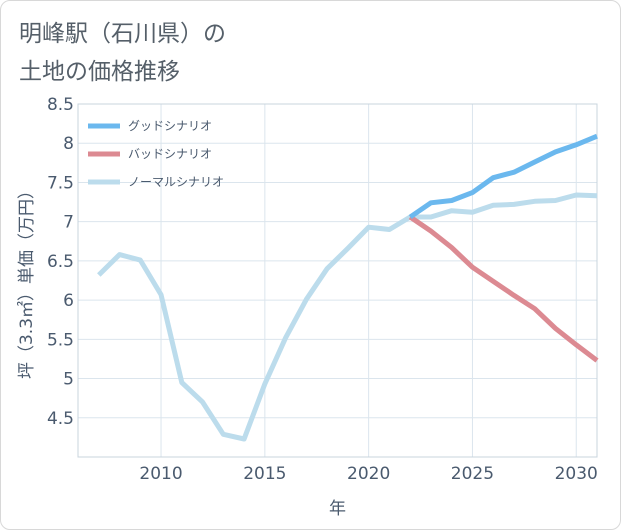 The image size is (621, 530). I want to click on chart-title: 明峰駅（石川県）の 土地の価格推移, so click(122, 53).